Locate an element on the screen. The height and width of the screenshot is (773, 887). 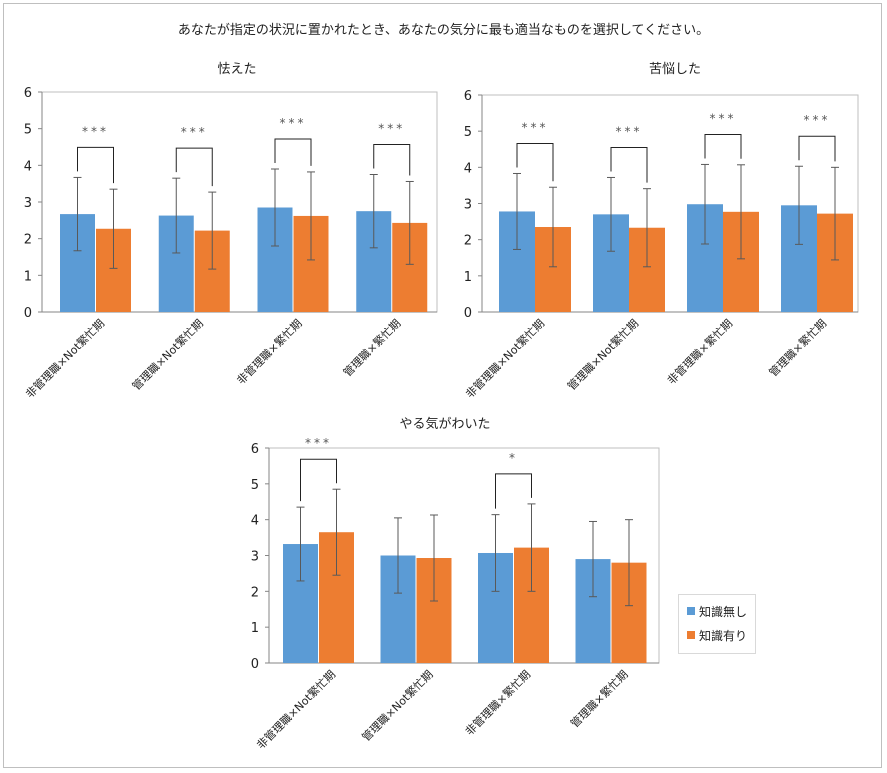
significance-label: * is located at coordinates (513, 458).